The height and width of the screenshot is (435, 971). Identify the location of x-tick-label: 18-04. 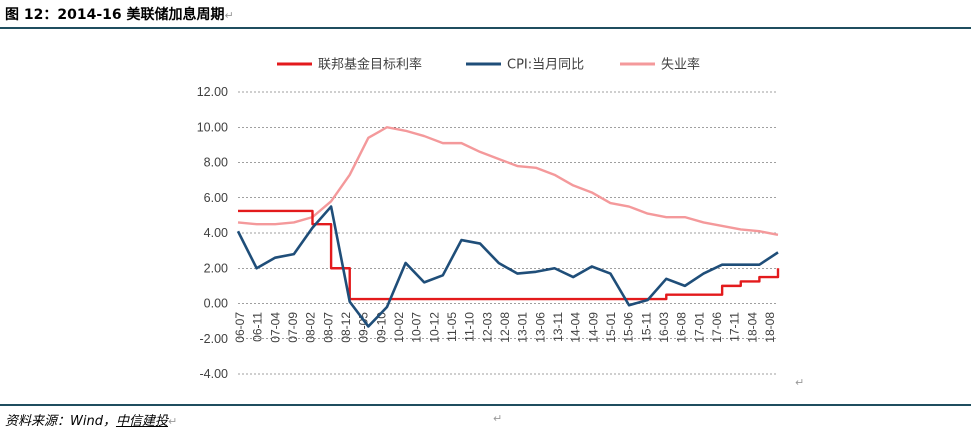
(752, 327).